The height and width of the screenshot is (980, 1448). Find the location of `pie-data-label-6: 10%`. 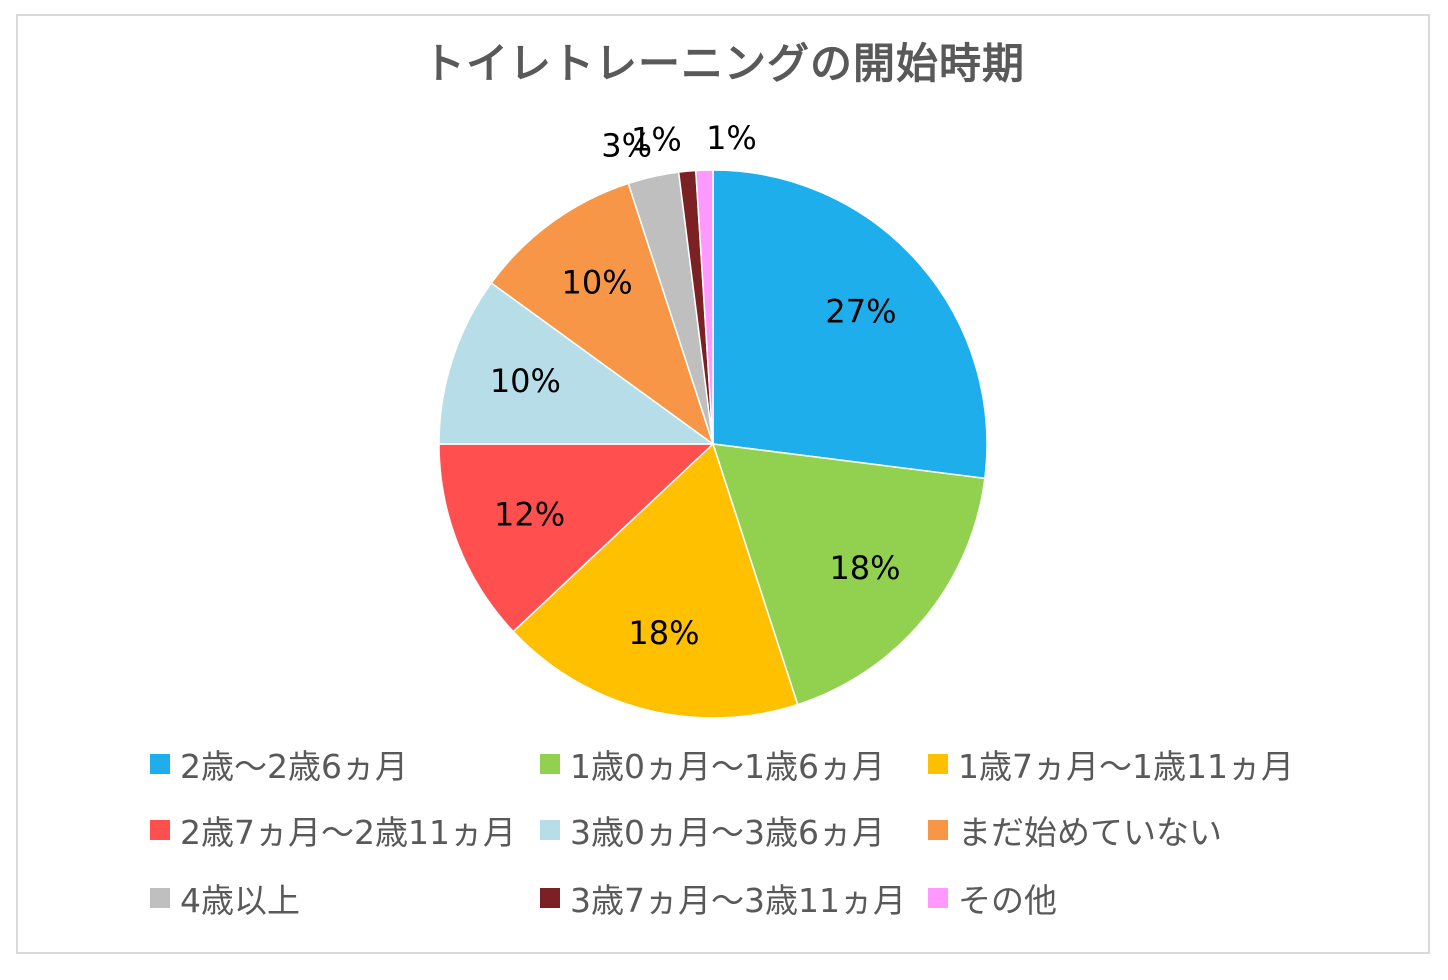

pie-data-label-6: 10% is located at coordinates (596, 282).